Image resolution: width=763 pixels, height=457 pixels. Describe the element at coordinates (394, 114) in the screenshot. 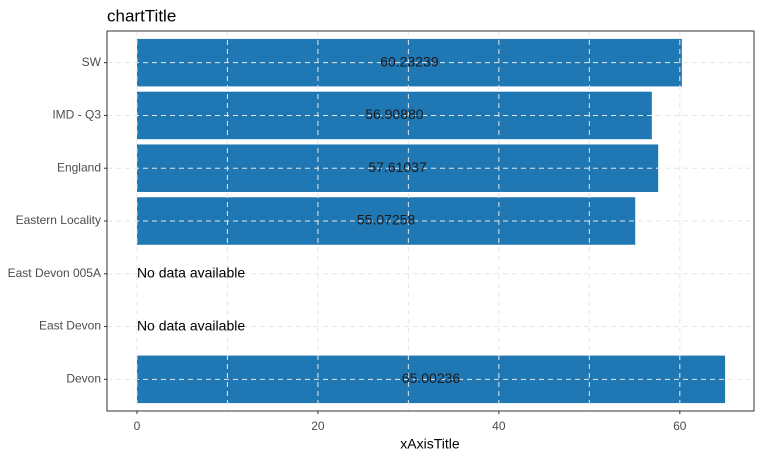

I see `value-label: 56.90880` at that location.